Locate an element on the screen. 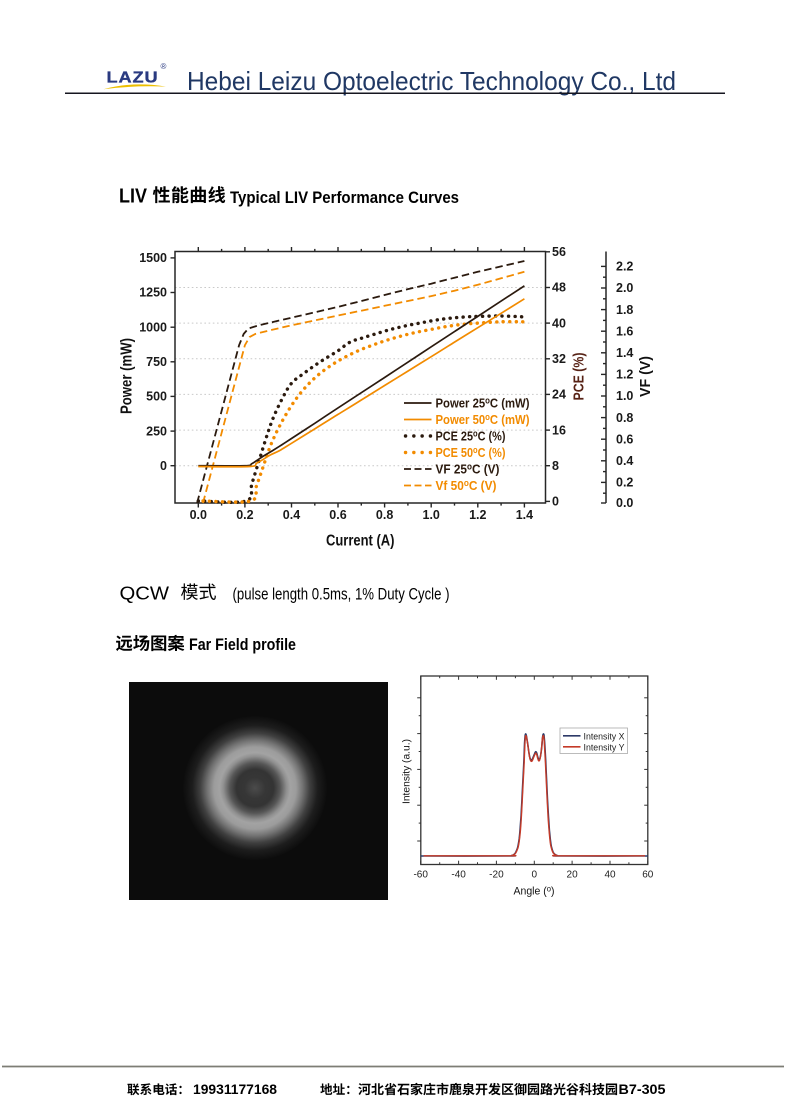  svg-text: LAZU is located at coordinates (133, 78).